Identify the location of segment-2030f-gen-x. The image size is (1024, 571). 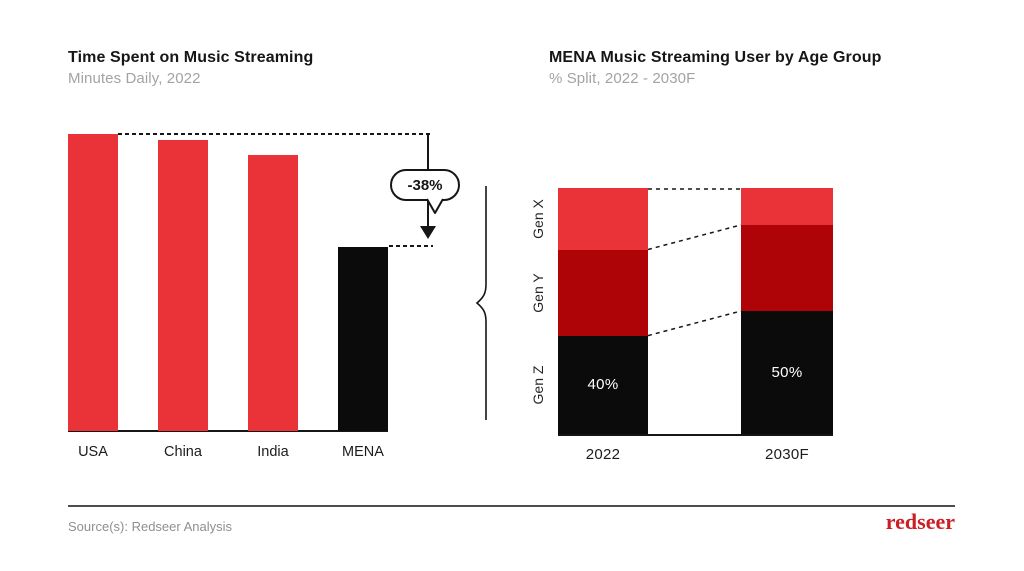
(787, 206).